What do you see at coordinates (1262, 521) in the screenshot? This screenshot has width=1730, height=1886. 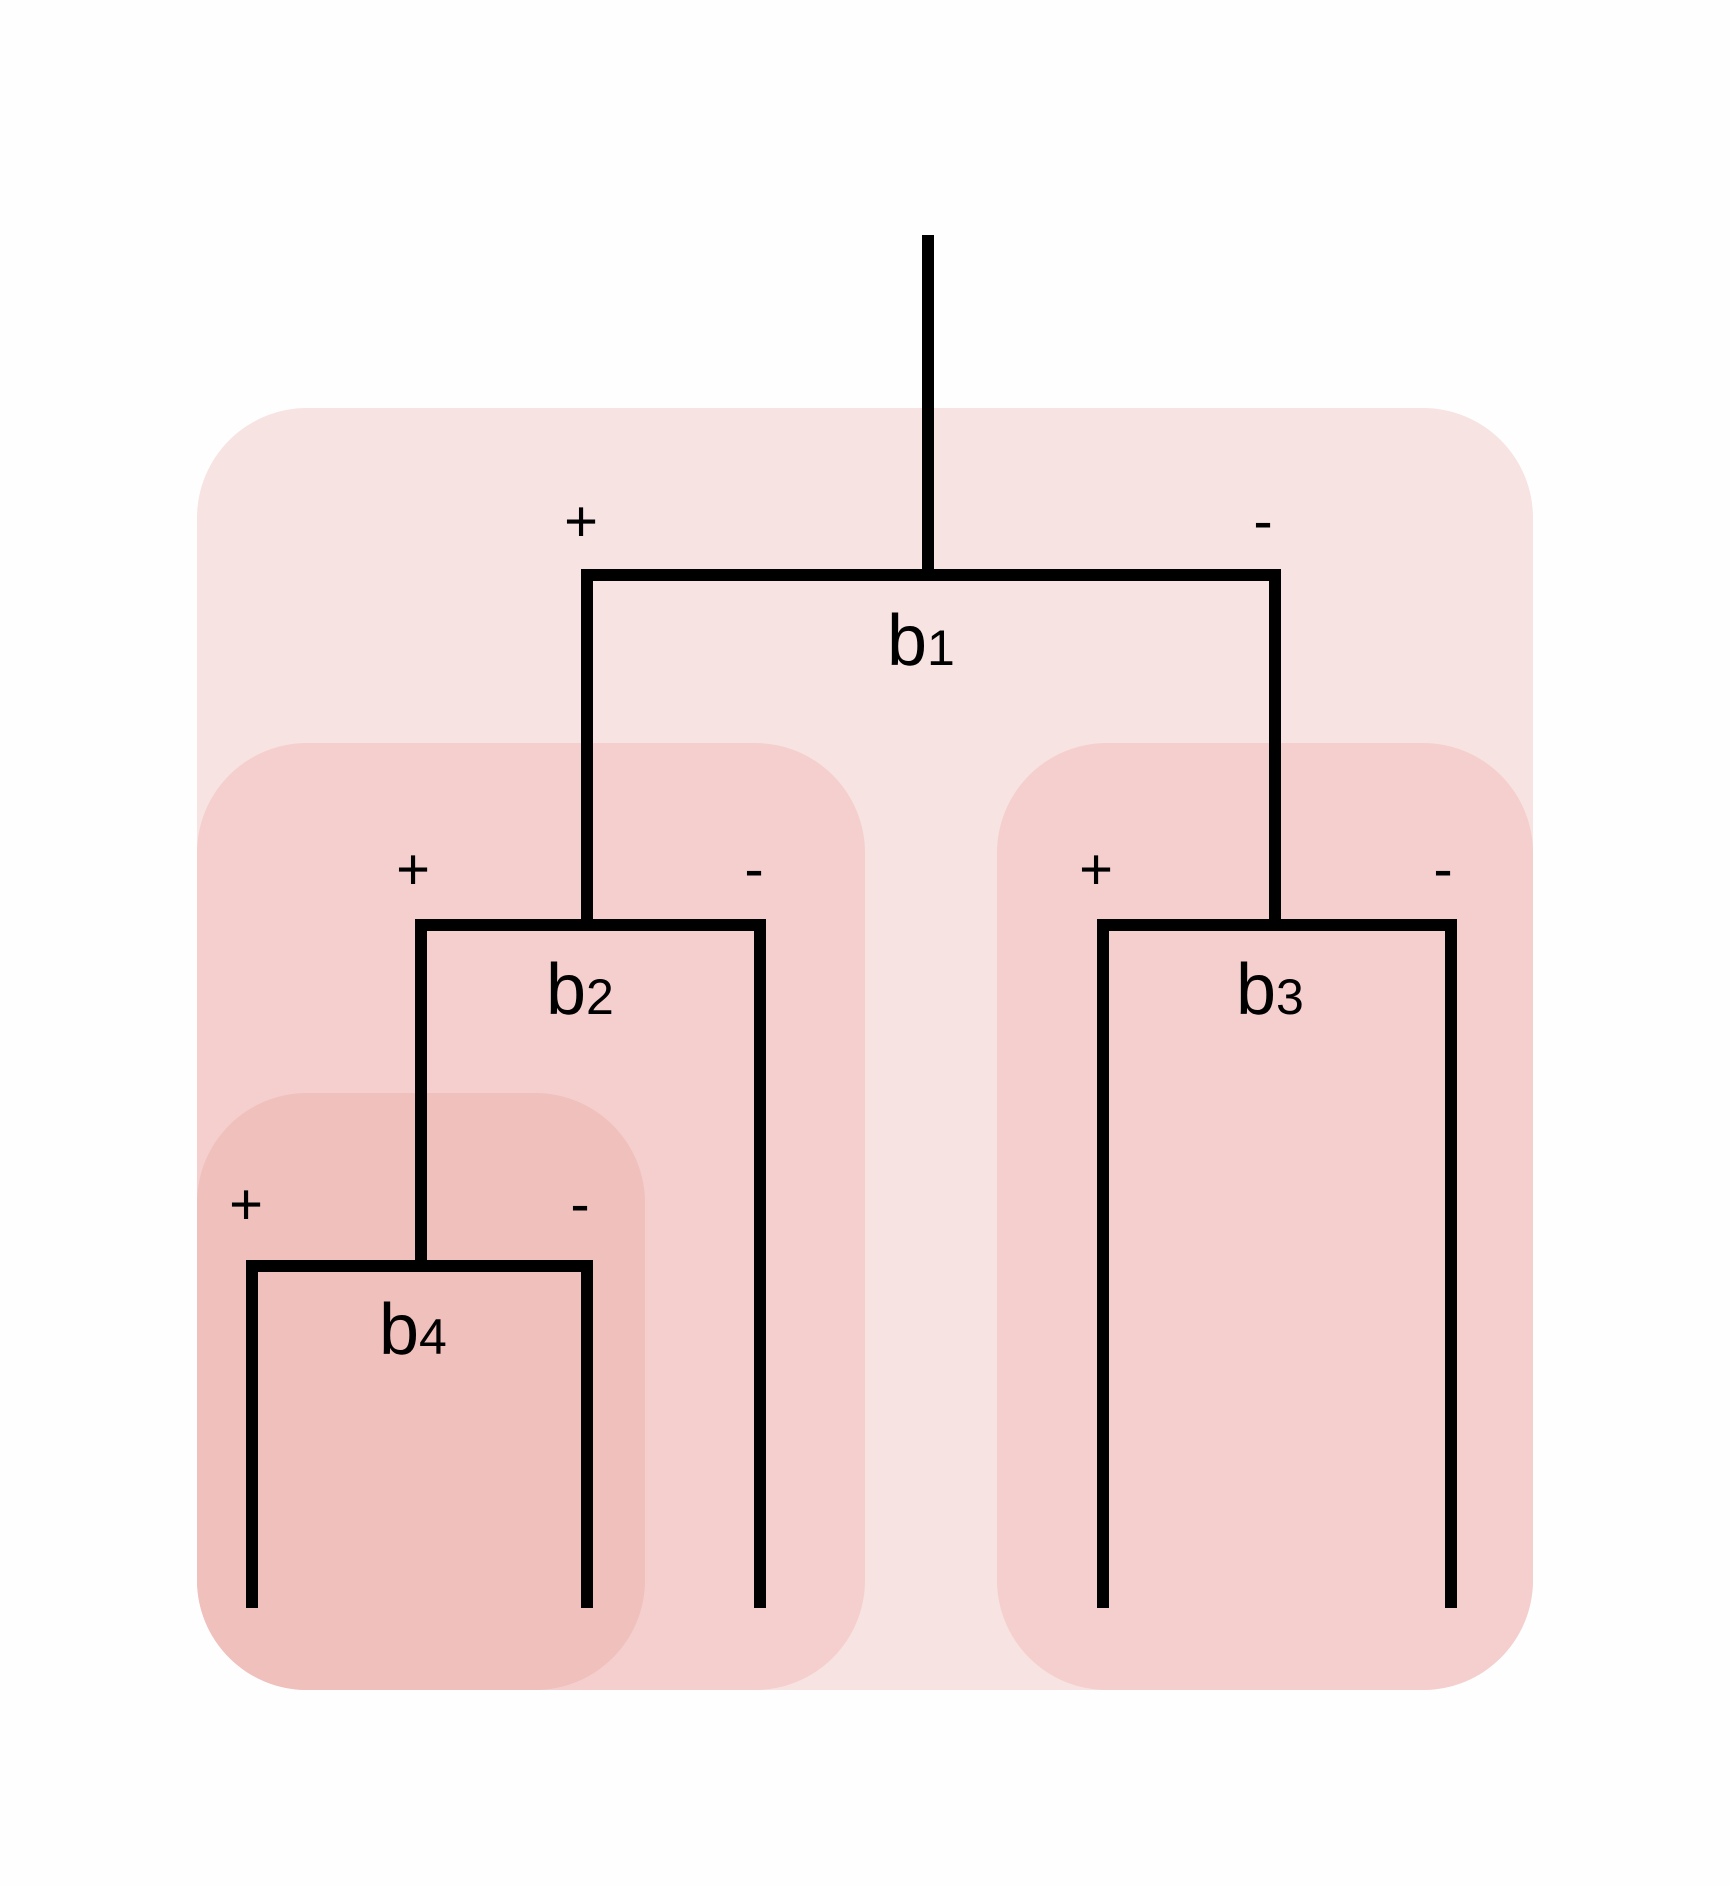 I see `b1-minus-label: -` at bounding box center [1262, 521].